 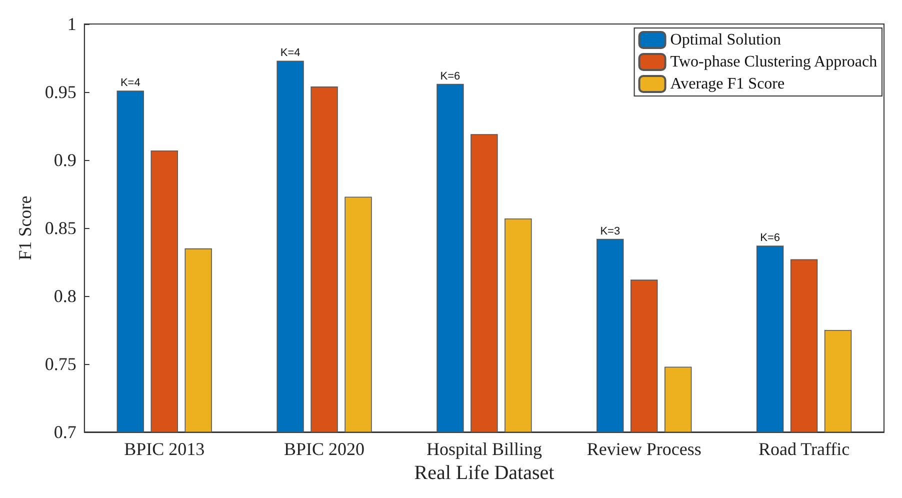 What do you see at coordinates (25, 228) in the screenshot?
I see `y-axis-title: F1 Score` at bounding box center [25, 228].